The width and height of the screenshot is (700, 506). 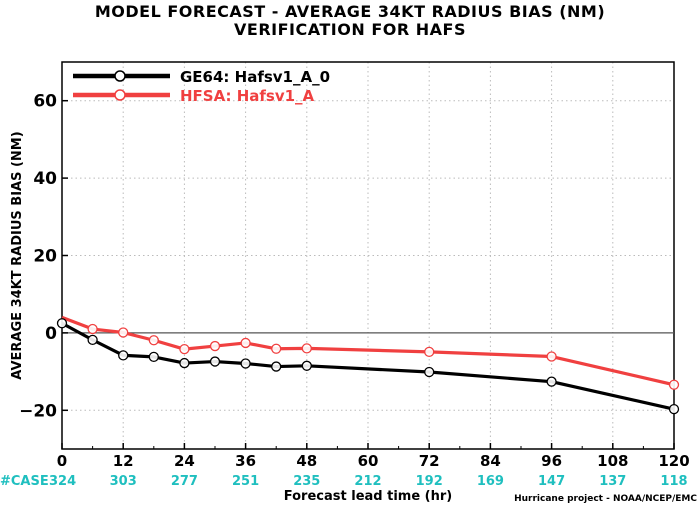 I want to click on x-tick-label: 120, so click(x=673, y=461).